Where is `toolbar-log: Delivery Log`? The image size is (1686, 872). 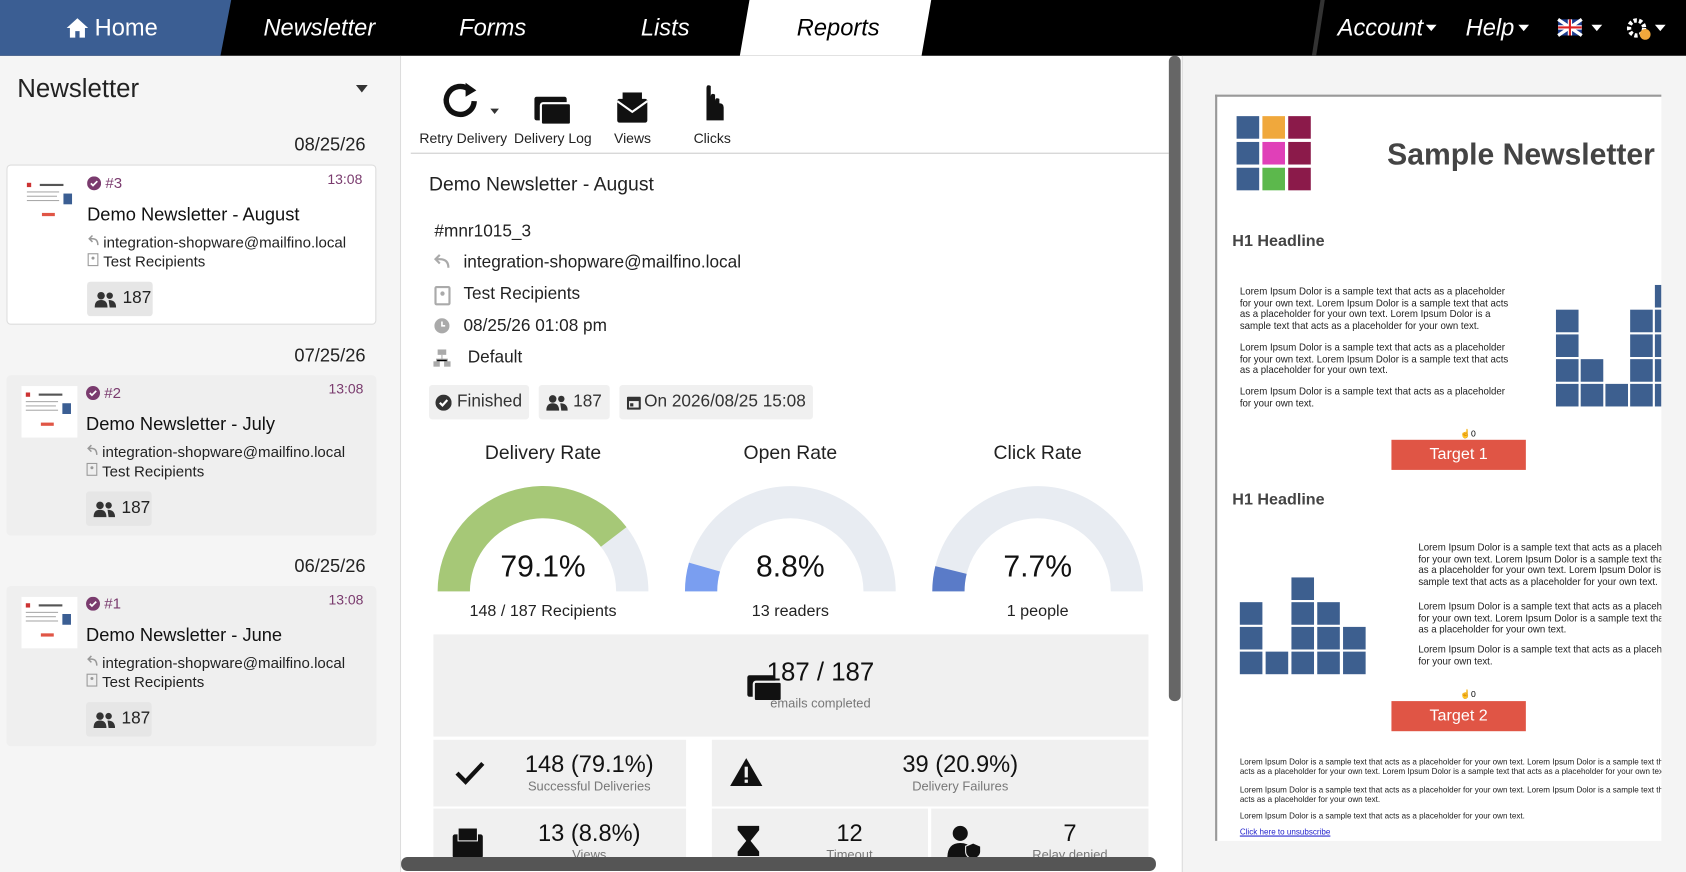
toolbar-log: Delivery Log is located at coordinates (552, 138).